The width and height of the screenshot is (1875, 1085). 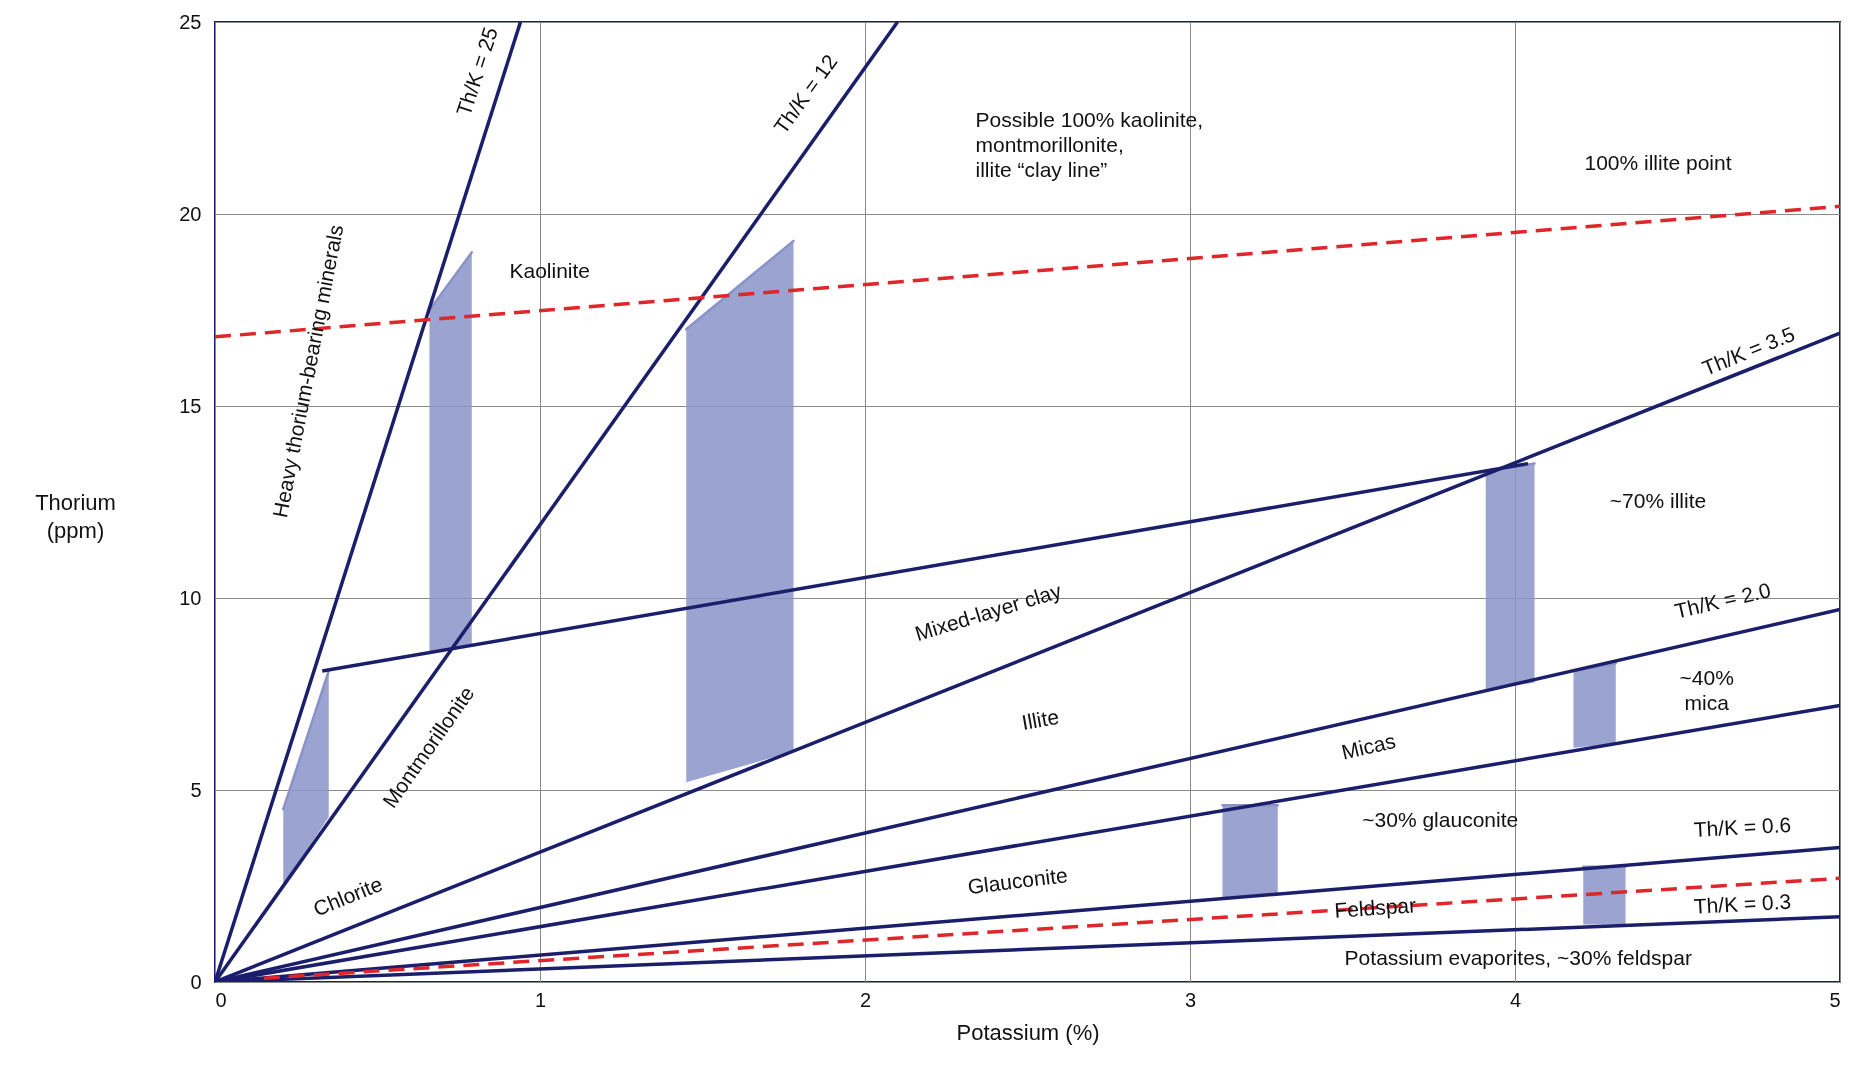 What do you see at coordinates (190, 405) in the screenshot?
I see `y-tick-label: 15` at bounding box center [190, 405].